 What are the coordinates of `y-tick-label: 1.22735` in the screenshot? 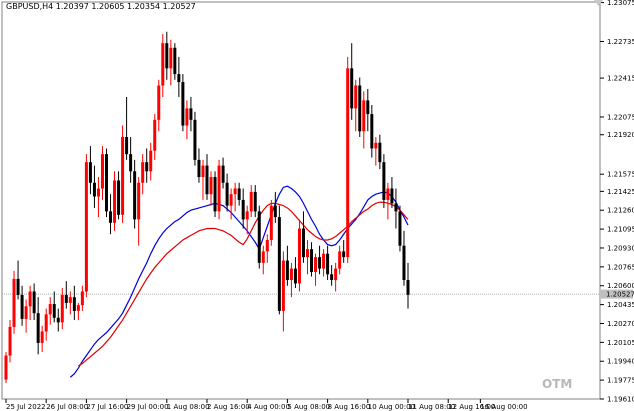 It's located at (620, 42).